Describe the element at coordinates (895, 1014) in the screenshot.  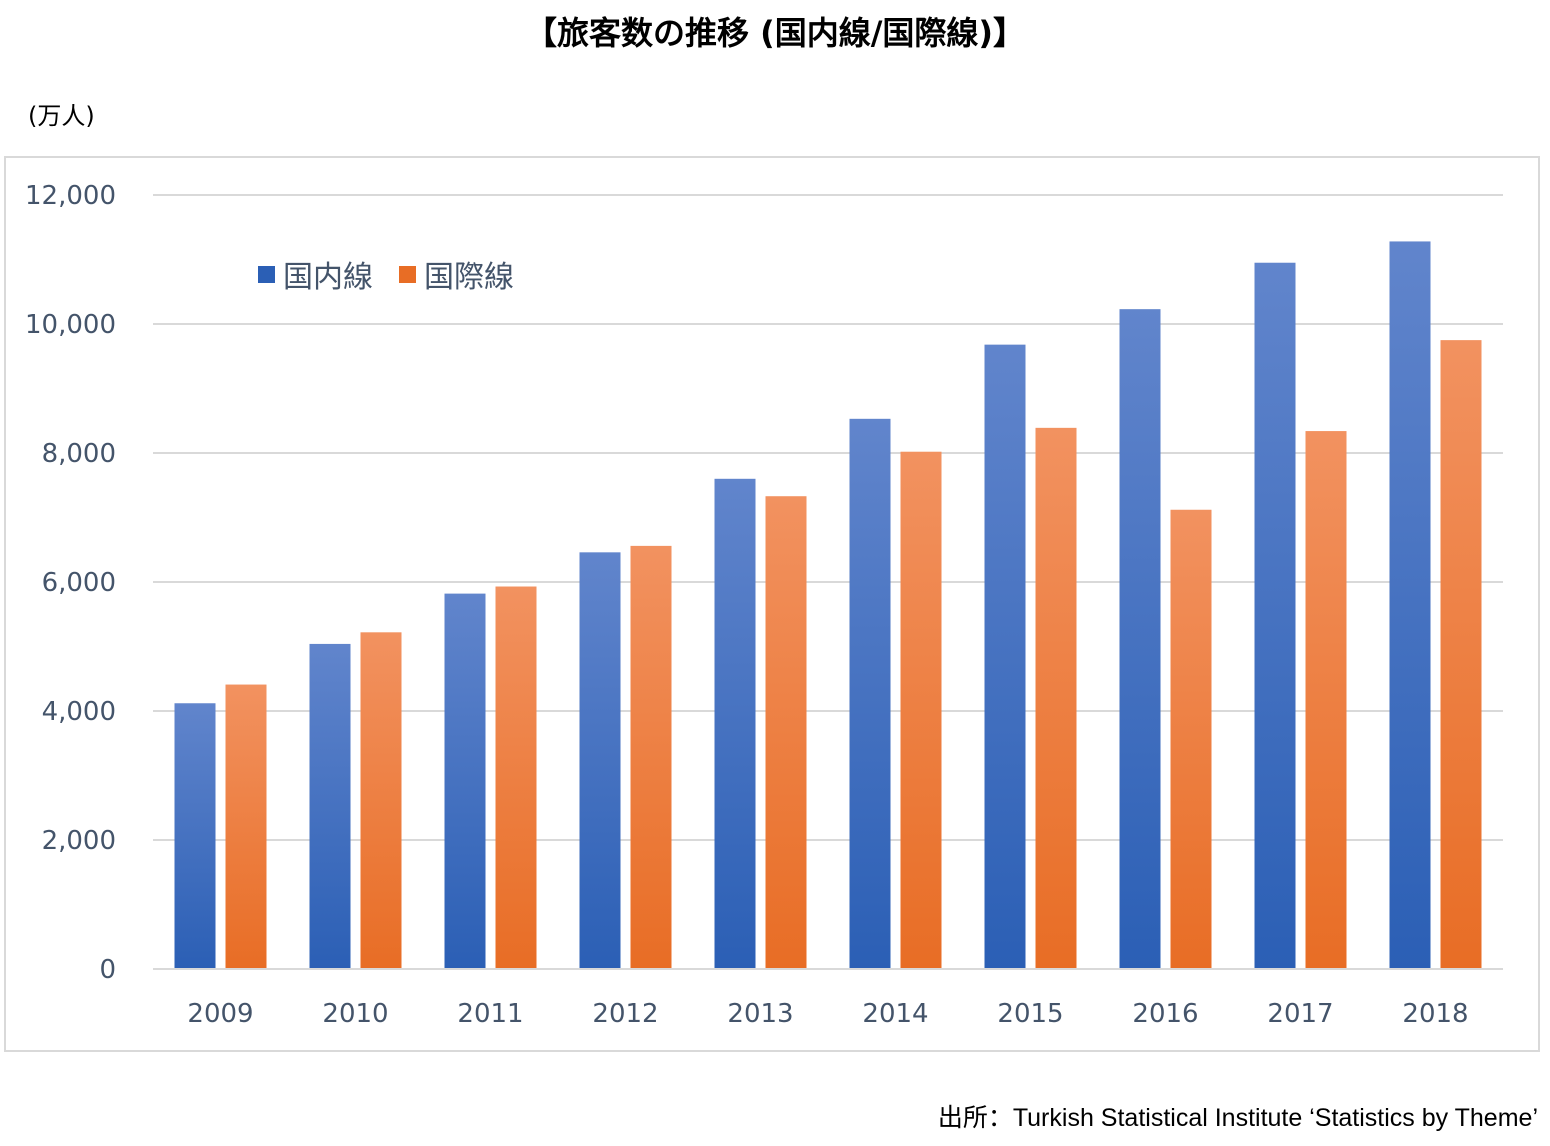
I see `x-tick-label: 2014` at that location.